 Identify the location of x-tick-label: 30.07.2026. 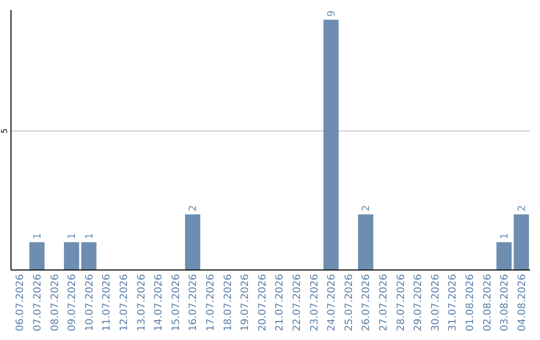
(436, 303).